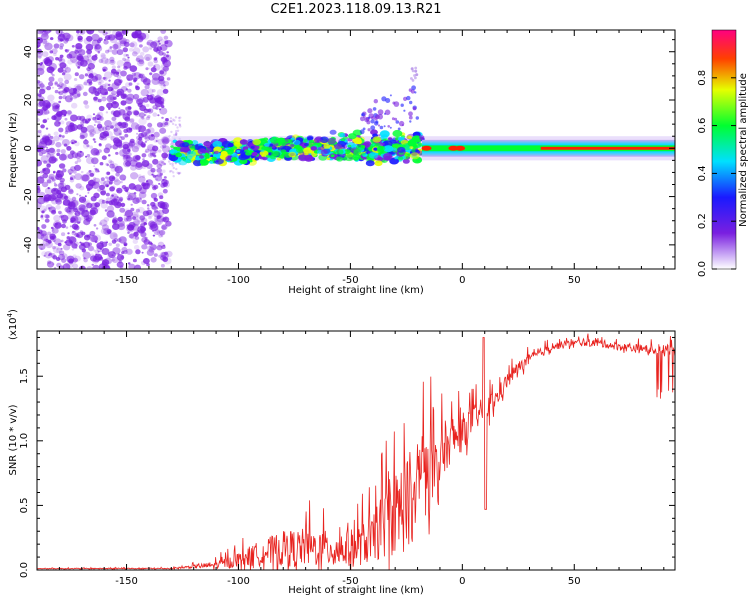 The height and width of the screenshot is (600, 750). I want to click on colorbar-gradient-rect, so click(724, 149).